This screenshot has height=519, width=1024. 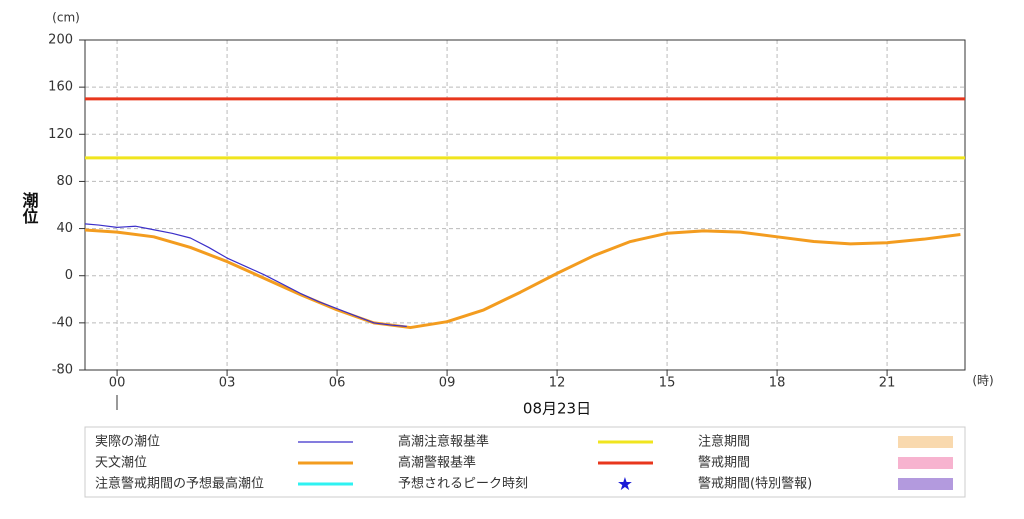 What do you see at coordinates (64, 228) in the screenshot?
I see `y-tick-label: 40` at bounding box center [64, 228].